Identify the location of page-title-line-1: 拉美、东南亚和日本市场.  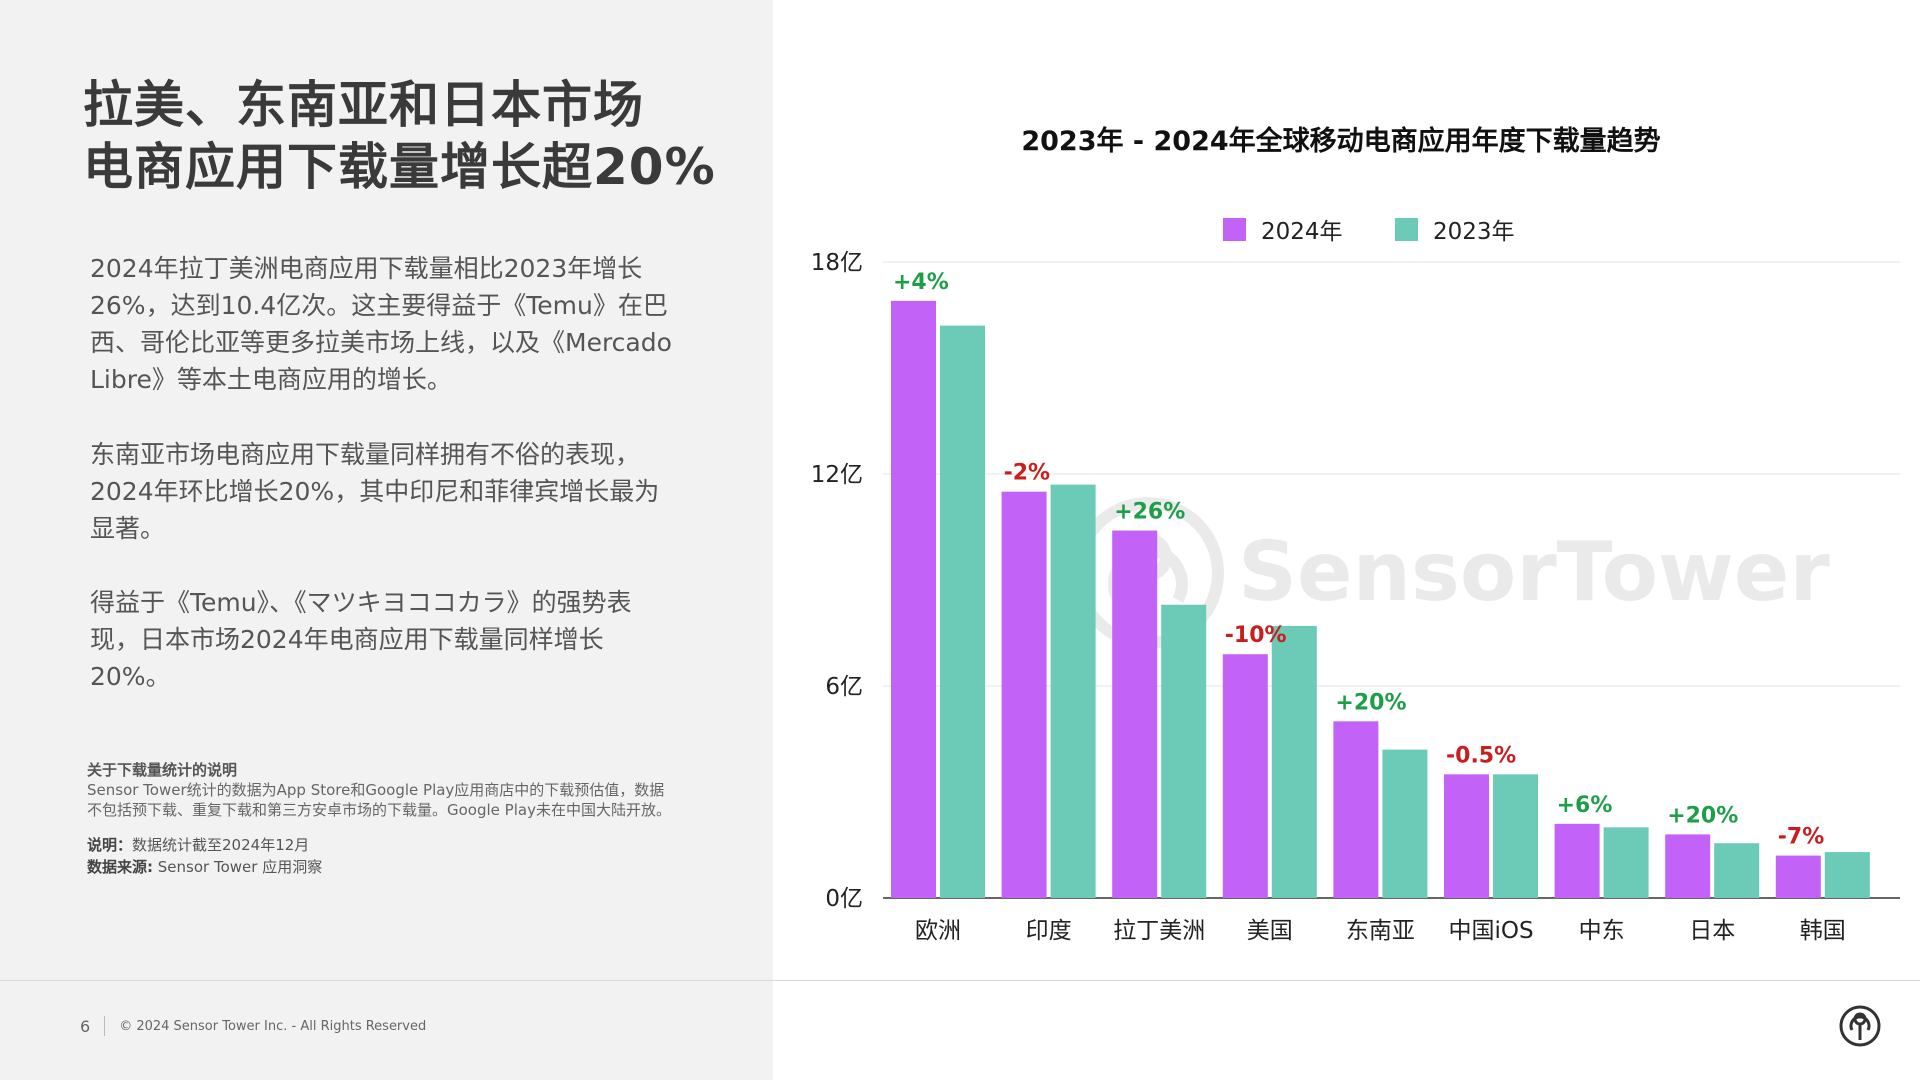
(363, 105).